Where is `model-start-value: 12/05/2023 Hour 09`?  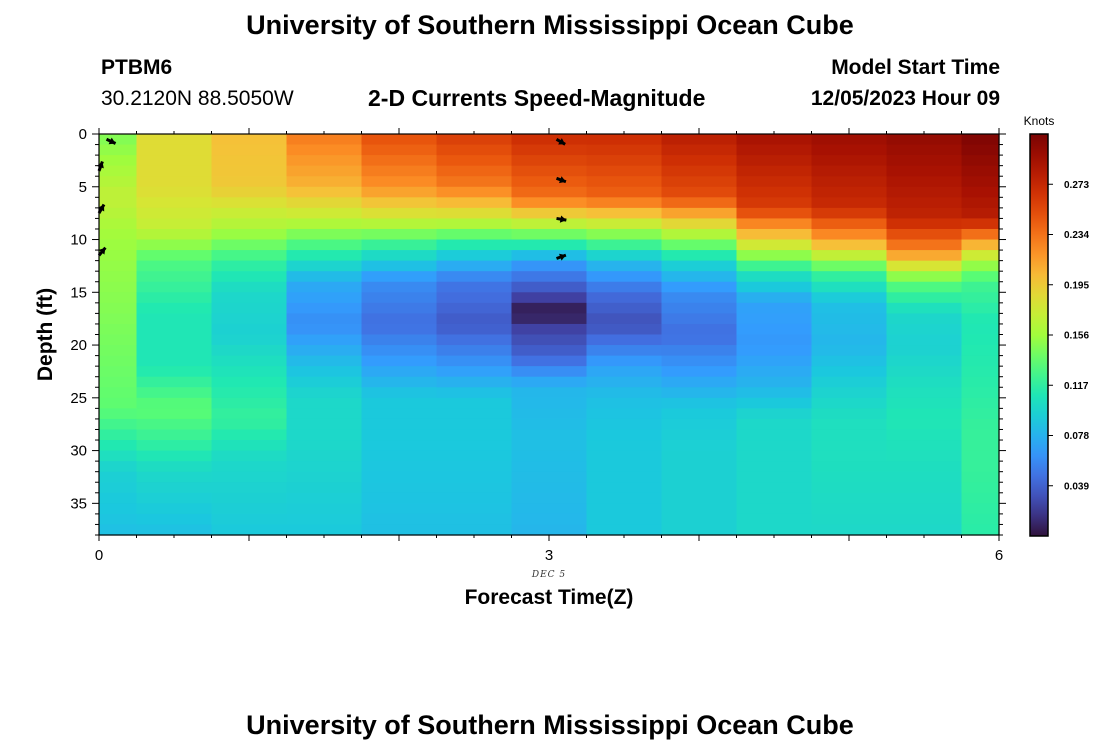
model-start-value: 12/05/2023 Hour 09 is located at coordinates (905, 98).